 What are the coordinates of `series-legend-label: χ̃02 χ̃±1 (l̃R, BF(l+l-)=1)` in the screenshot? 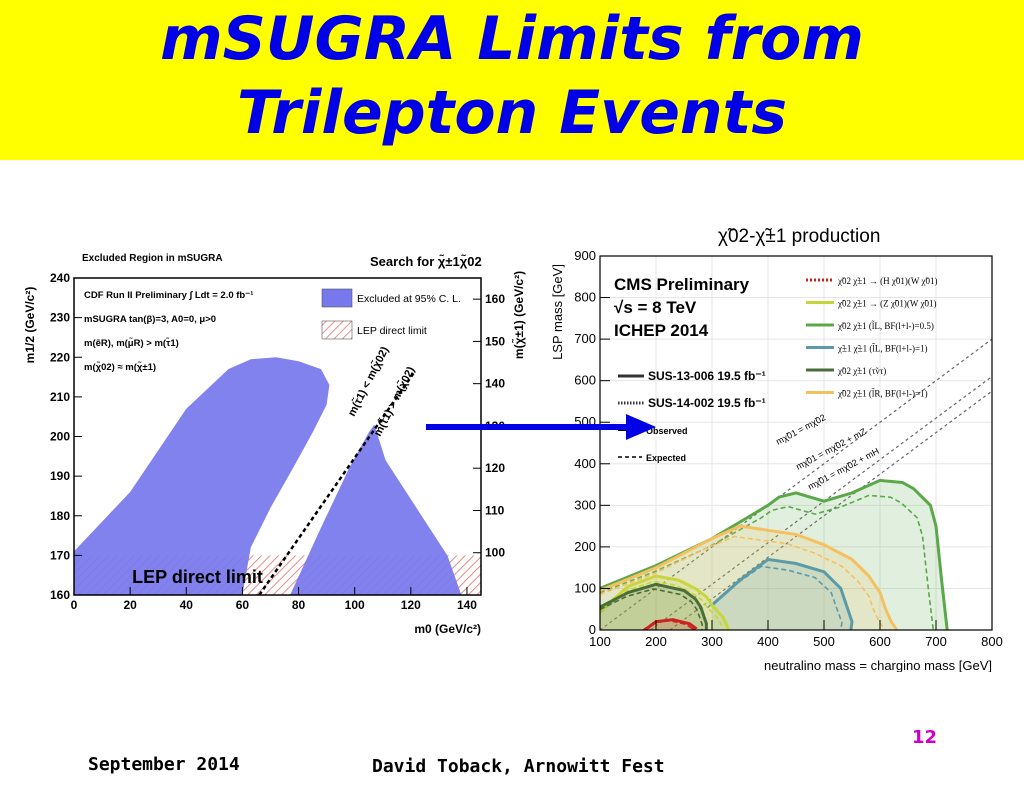 It's located at (882, 393).